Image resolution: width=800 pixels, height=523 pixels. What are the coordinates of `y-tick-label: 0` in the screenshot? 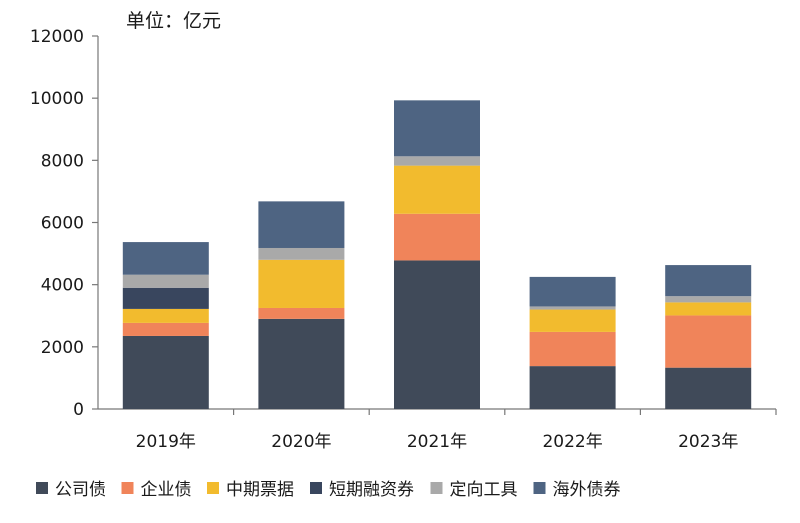 It's located at (78, 410).